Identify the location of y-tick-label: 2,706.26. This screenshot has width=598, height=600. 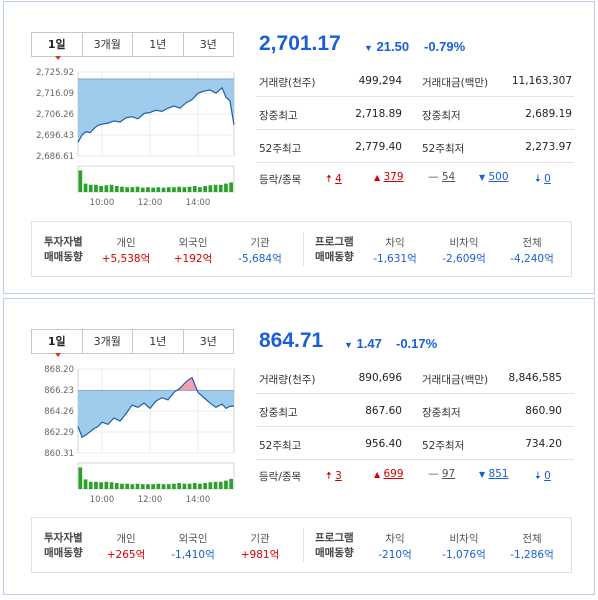
(55, 115).